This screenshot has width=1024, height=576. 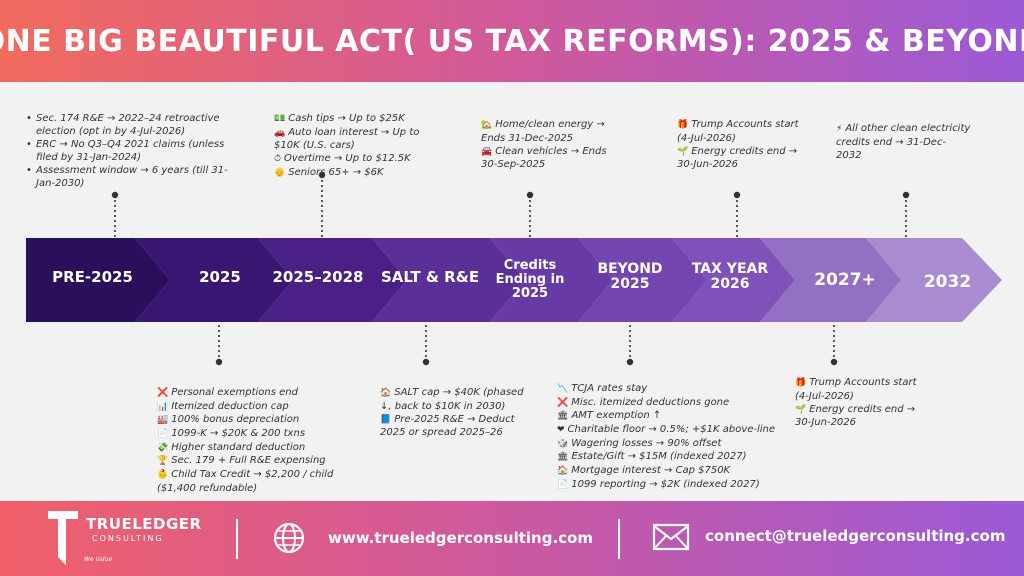 I want to click on note-item: ❌ Misc. itemized deductions gone, so click(x=669, y=403).